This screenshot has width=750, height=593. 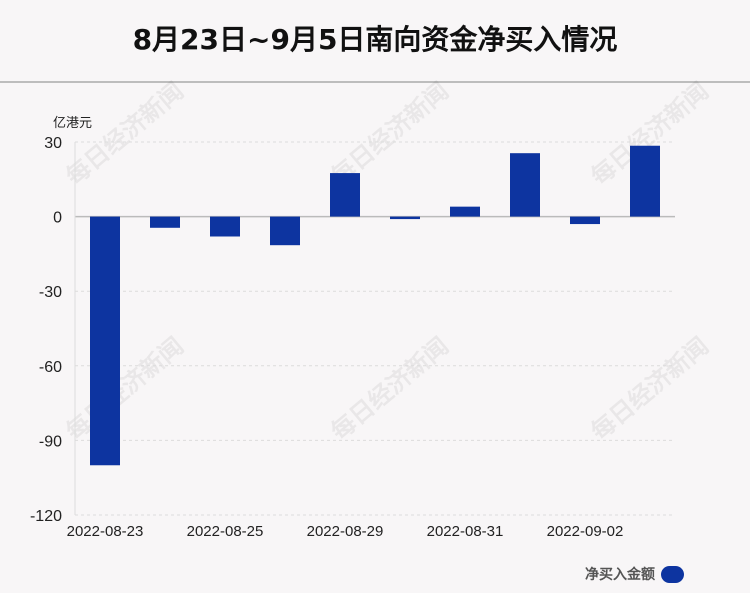 I want to click on y-tick-label: -120, so click(x=46, y=516).